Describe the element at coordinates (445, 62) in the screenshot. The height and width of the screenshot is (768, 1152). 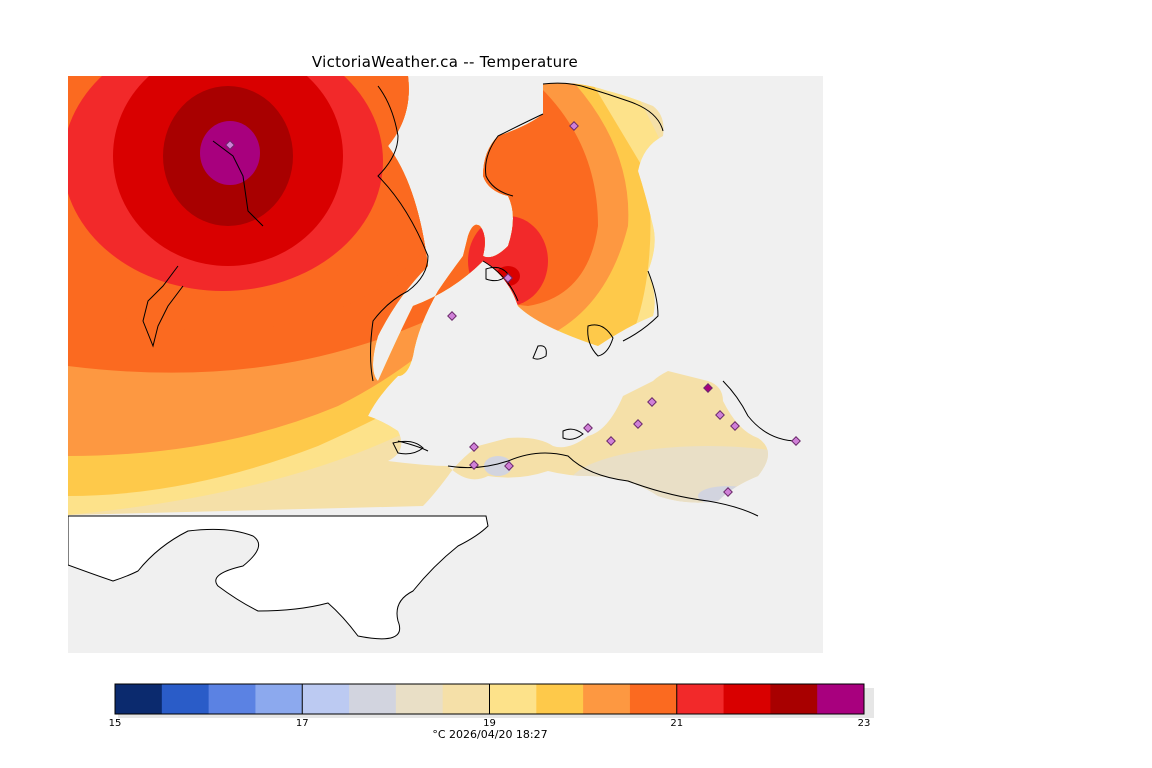
I see `map-title: VictoriaWeather.ca -- Temperature` at that location.